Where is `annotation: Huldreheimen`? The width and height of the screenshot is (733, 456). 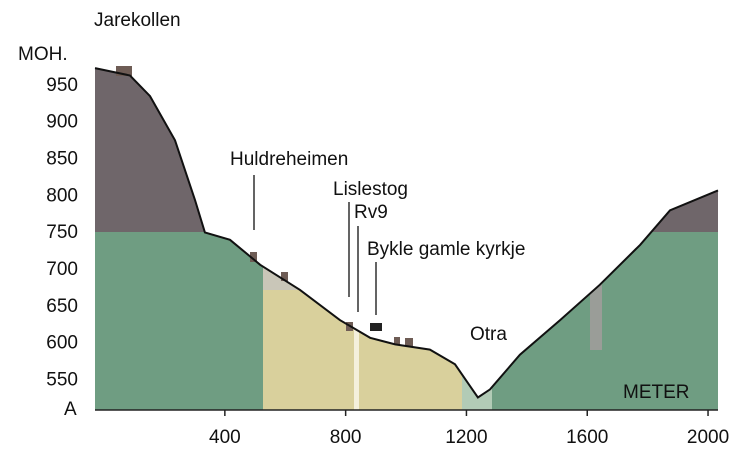
annotation: Huldreheimen is located at coordinates (289, 159).